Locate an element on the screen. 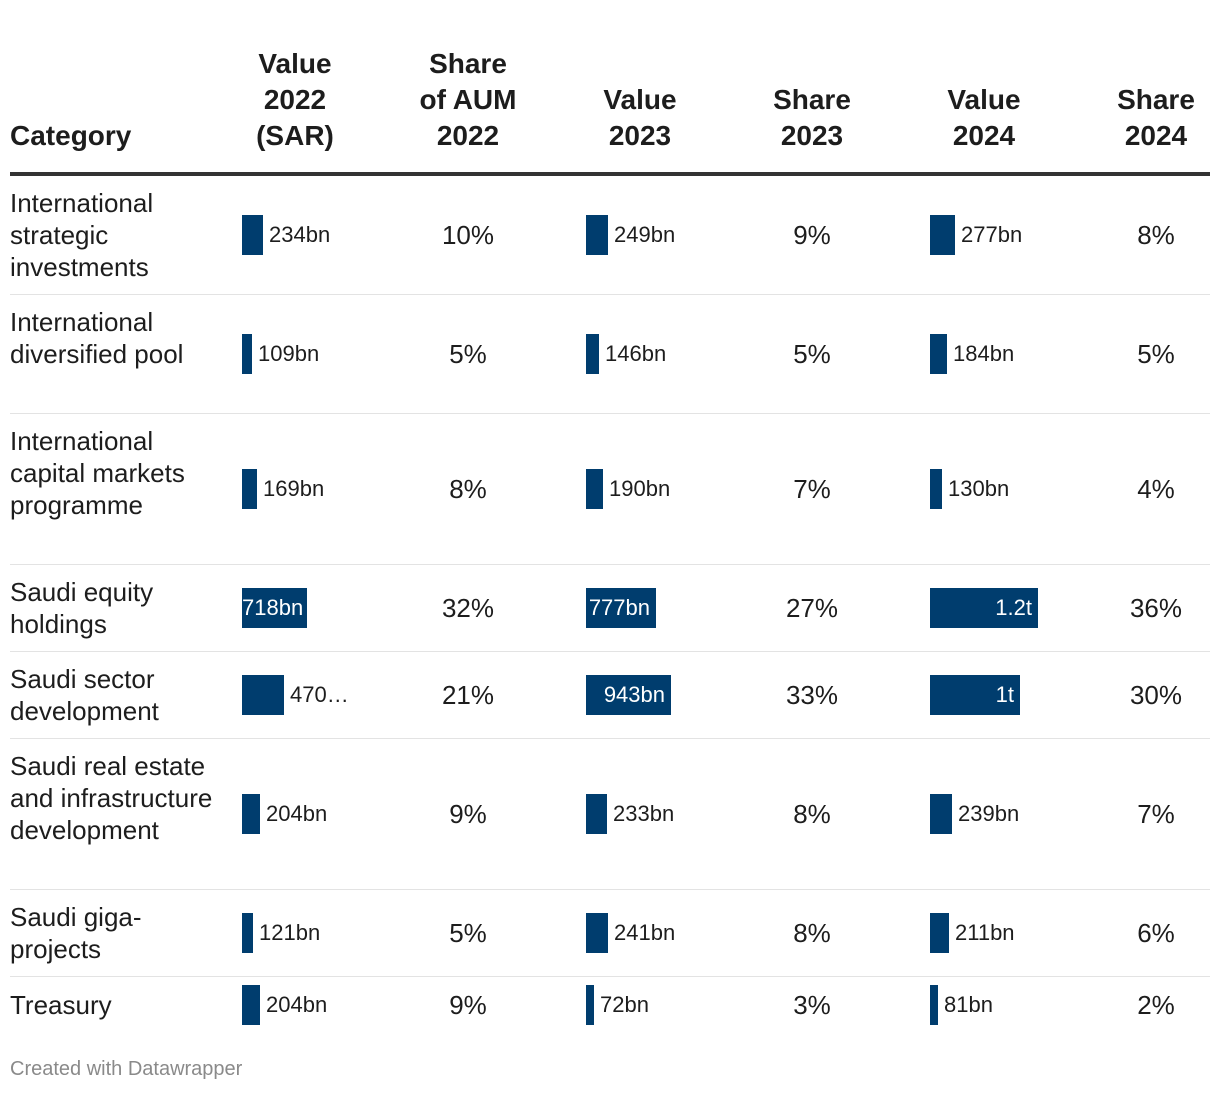 This screenshot has height=1096, width=1220. value-cell-2023: 249bn is located at coordinates (666, 235).